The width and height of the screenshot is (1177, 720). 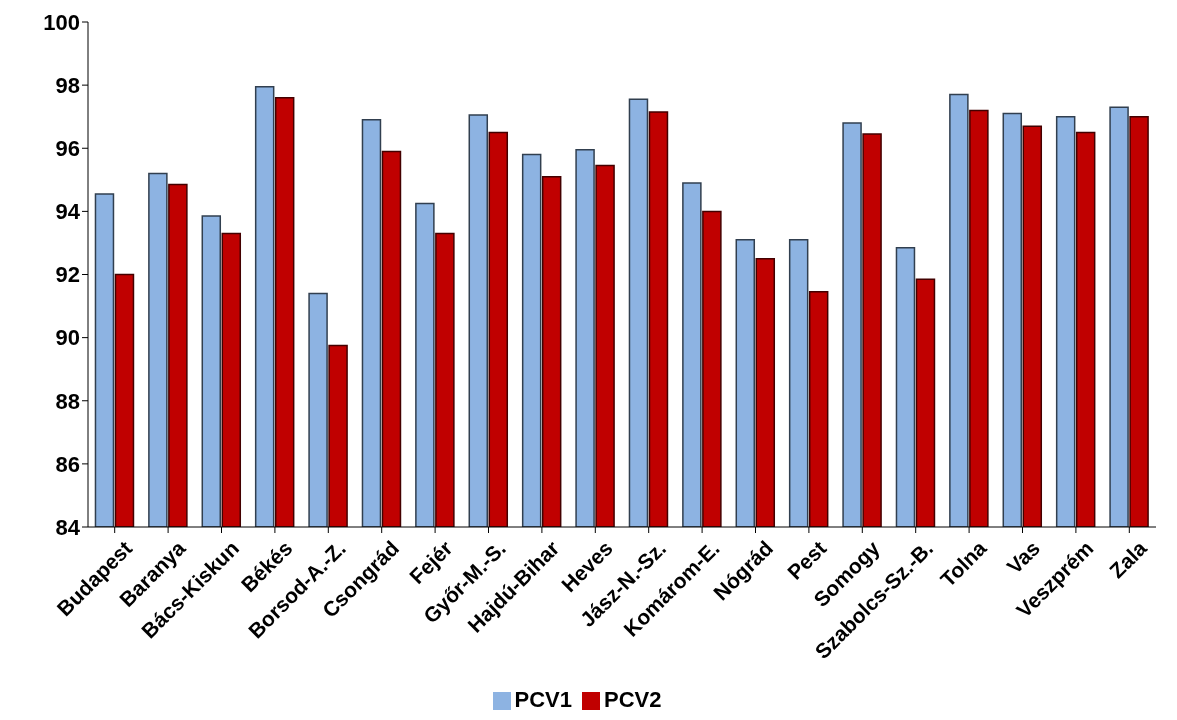 I want to click on y-tick-label: 96, so click(x=67, y=149).